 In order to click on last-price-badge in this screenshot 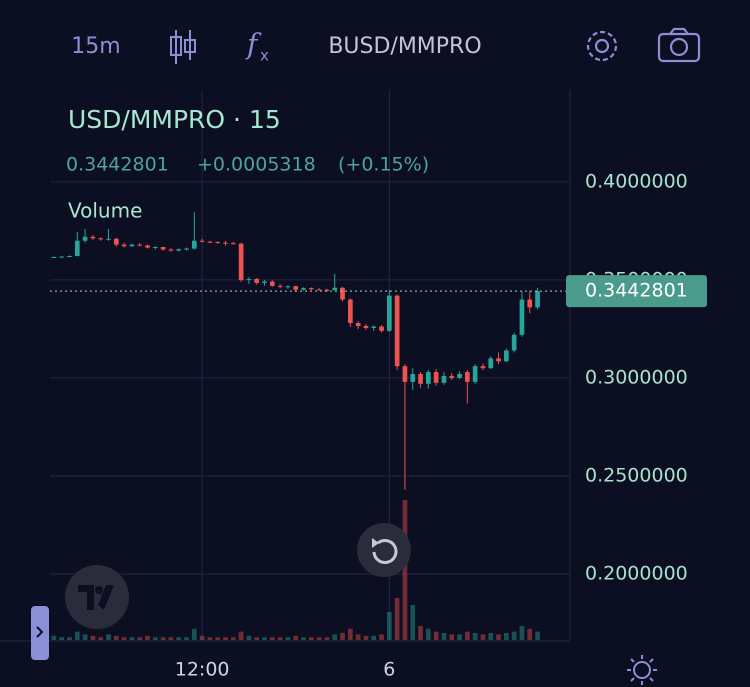, I will do `click(636, 291)`.